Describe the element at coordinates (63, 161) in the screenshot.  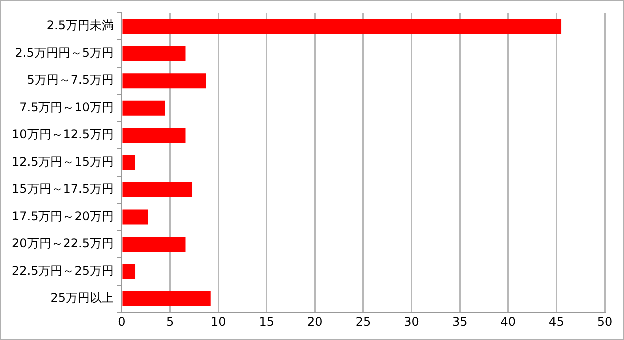
I see `y-tick-label: 12.5万円～15万円` at that location.